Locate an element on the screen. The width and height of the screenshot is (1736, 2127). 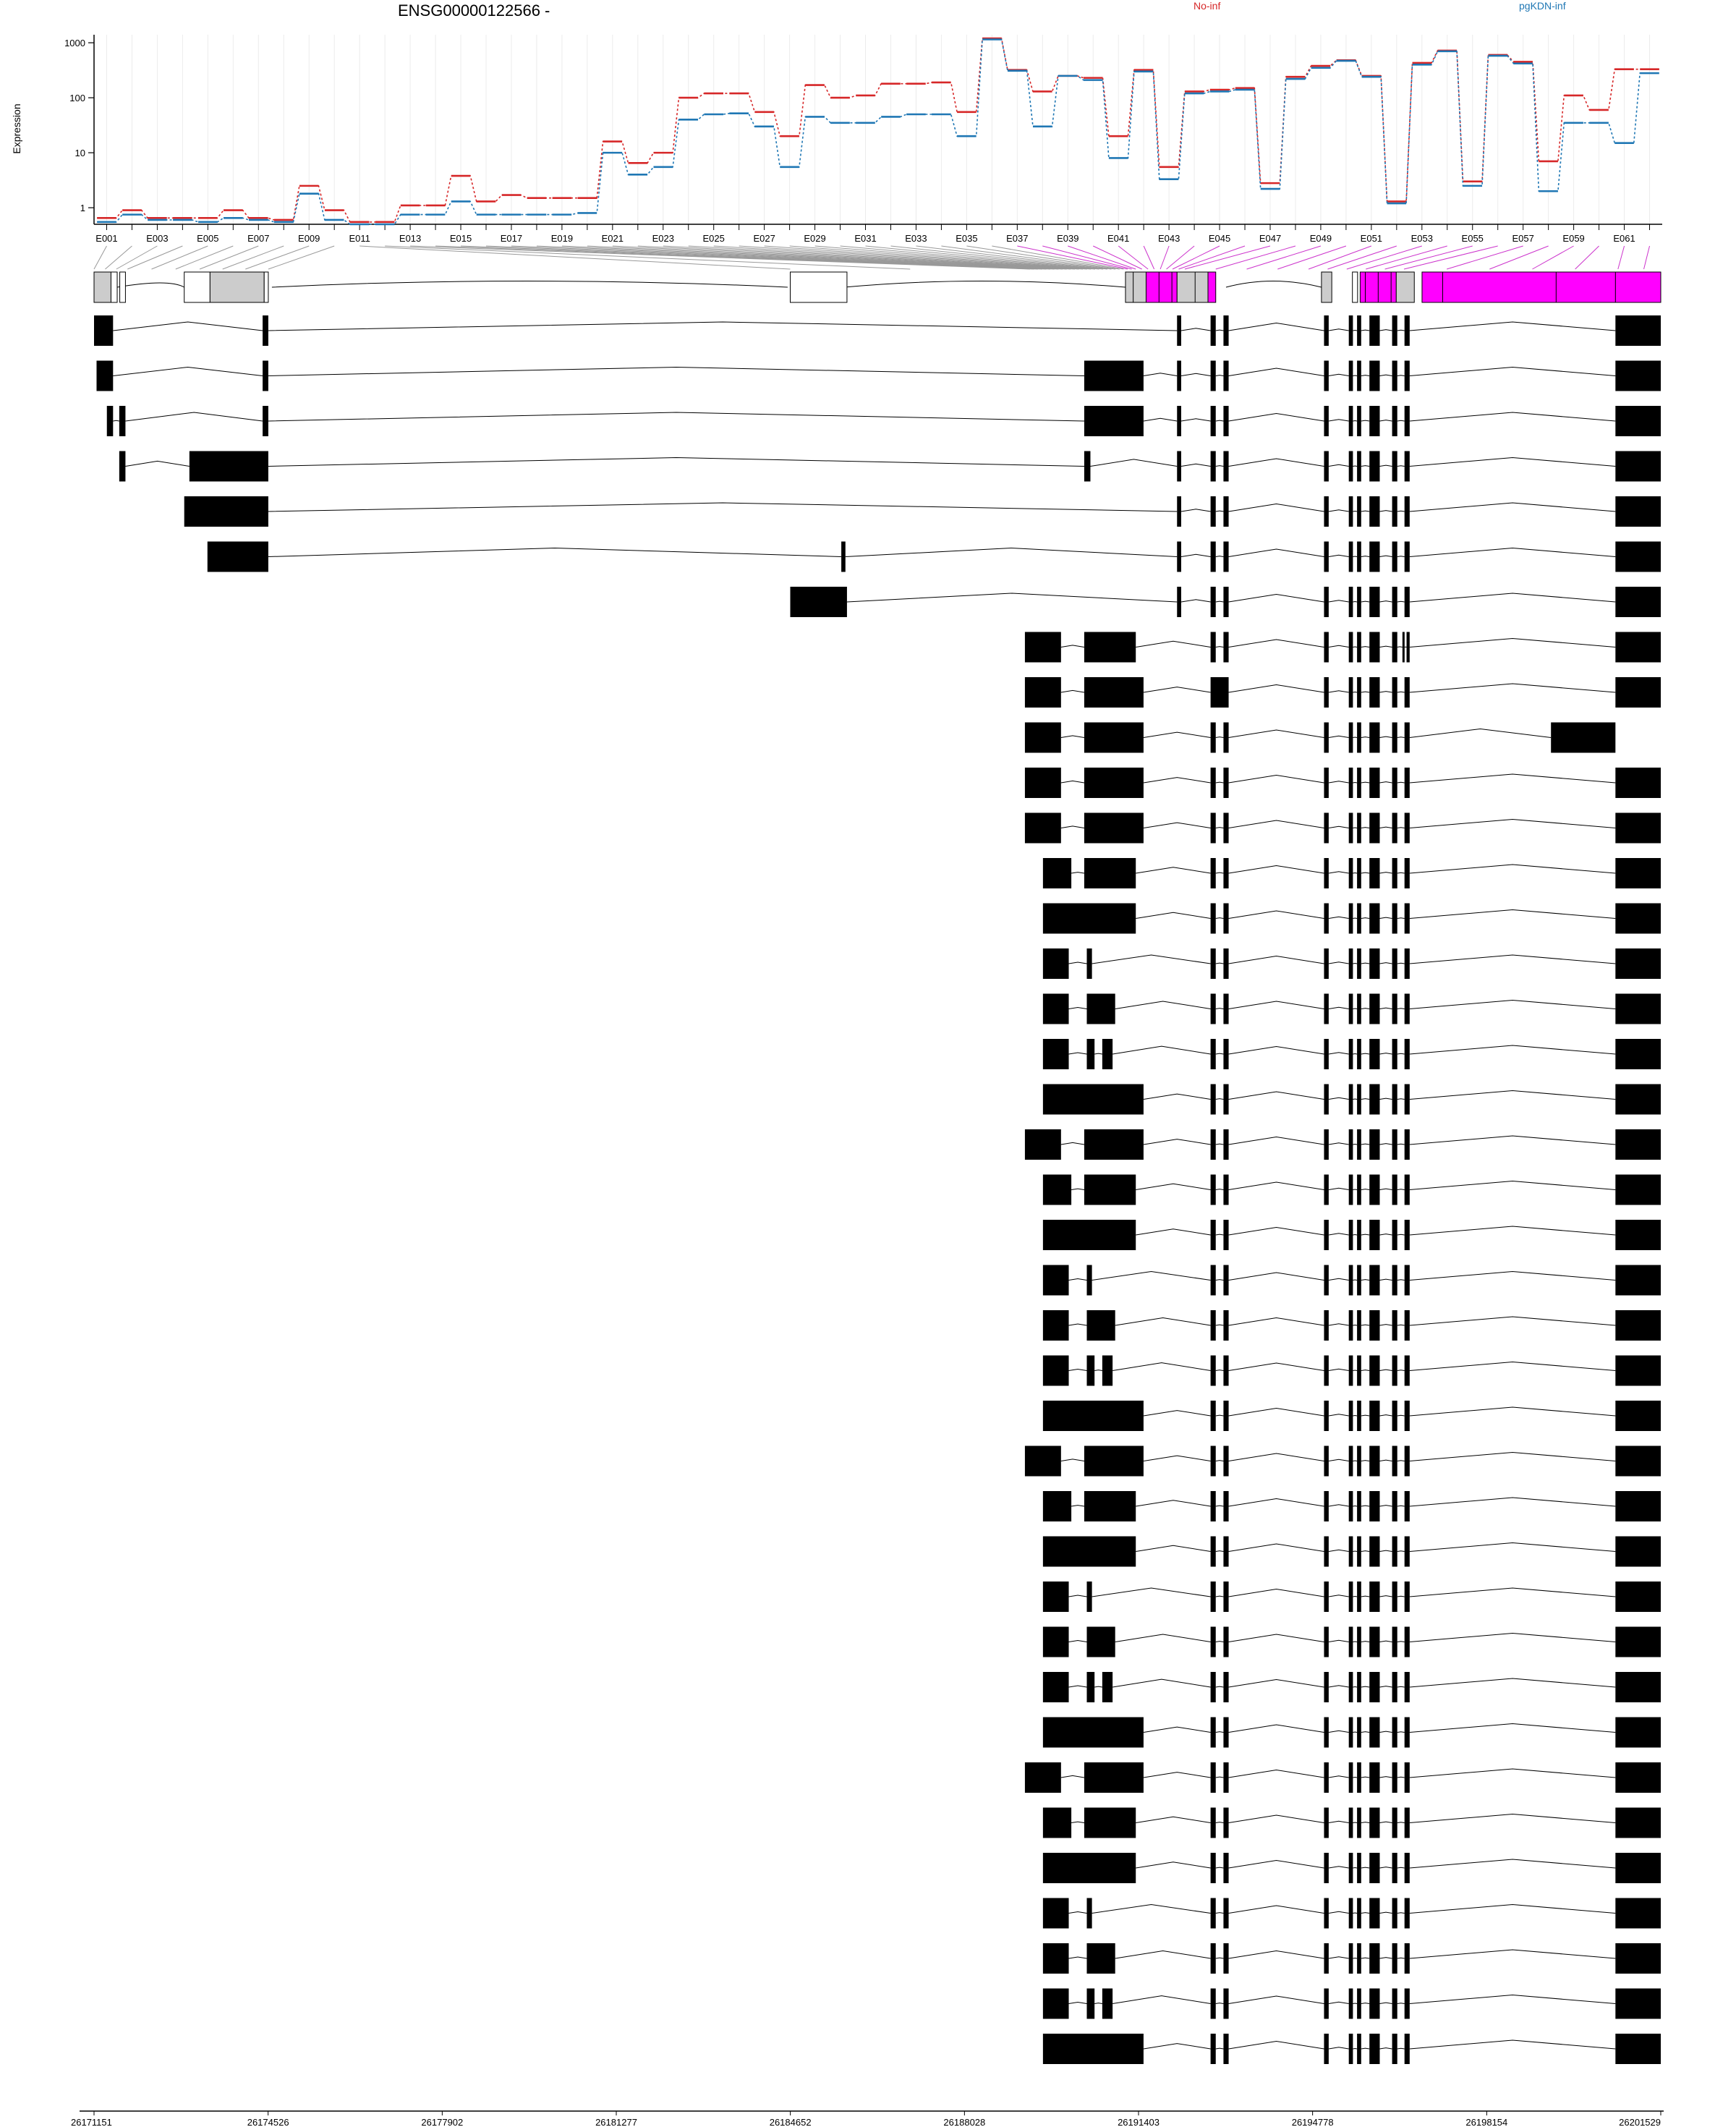
x-tick-label: E015 is located at coordinates (461, 239).